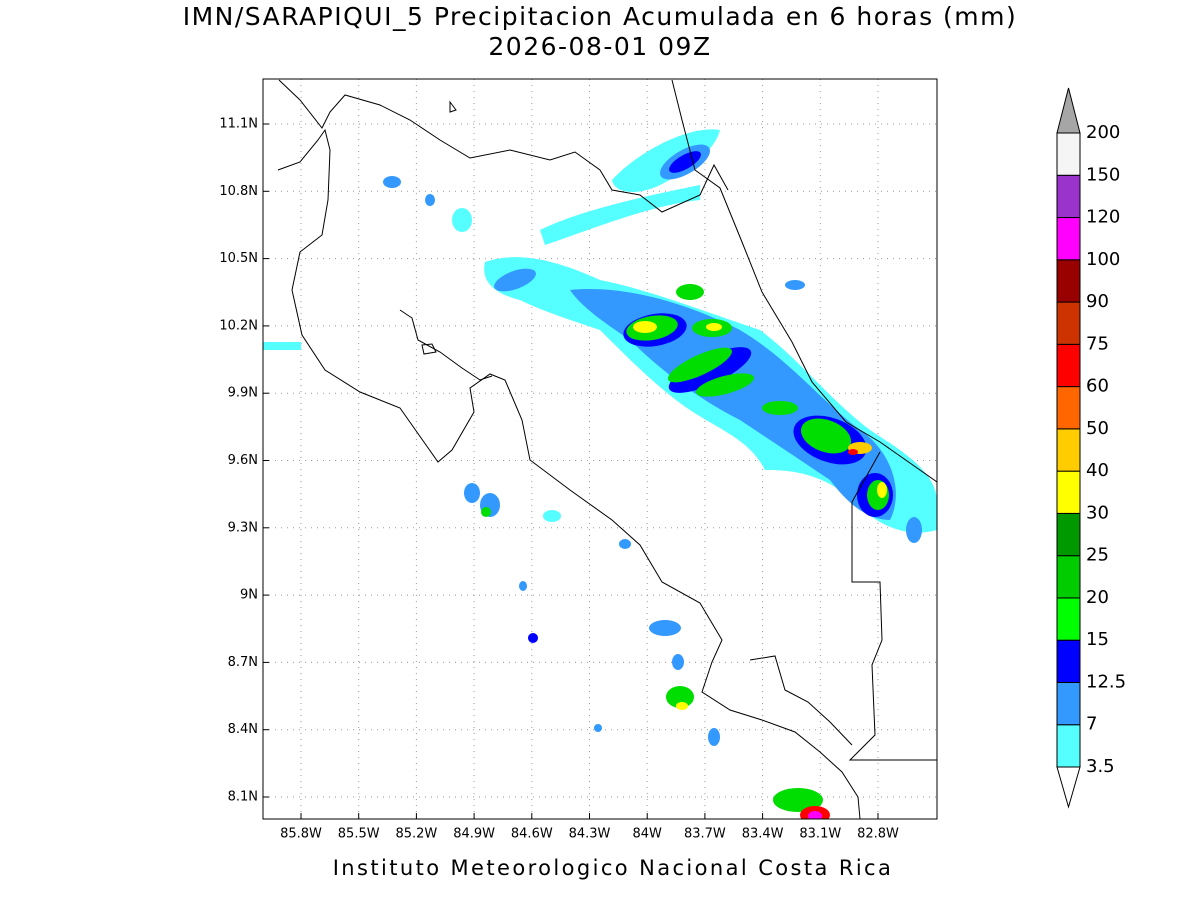  I want to click on colorbar-label: 100, so click(1103, 259).